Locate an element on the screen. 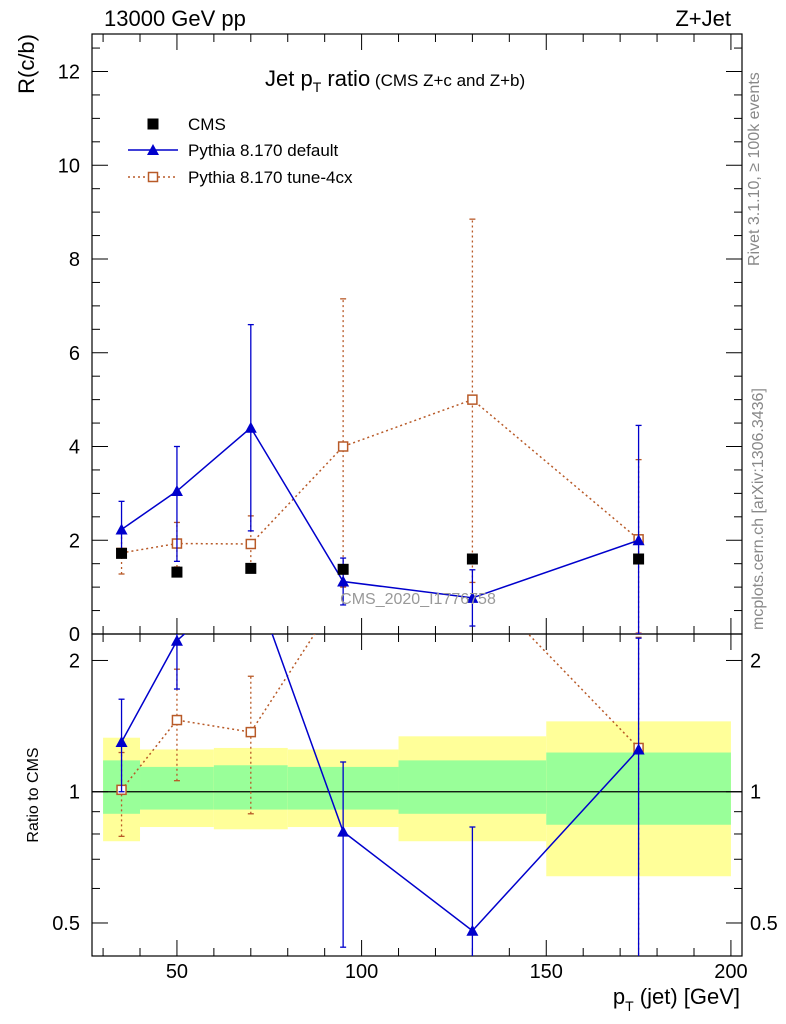 The height and width of the screenshot is (1024, 786). x-tick-label: 100 is located at coordinates (361, 972).